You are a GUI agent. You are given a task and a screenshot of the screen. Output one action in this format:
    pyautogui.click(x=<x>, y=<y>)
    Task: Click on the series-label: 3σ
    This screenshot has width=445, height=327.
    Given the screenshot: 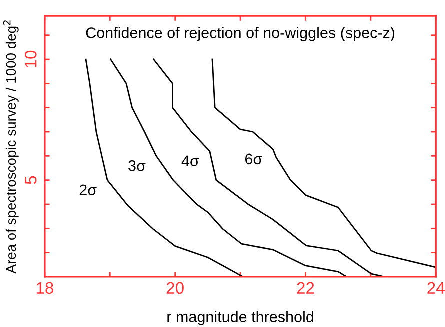 What is the action you would take?
    pyautogui.click(x=137, y=166)
    